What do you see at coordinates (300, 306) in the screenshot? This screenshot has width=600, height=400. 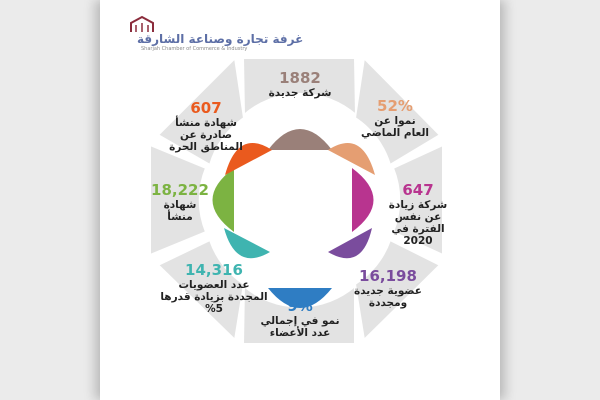 I see `stat-value: 9%` at bounding box center [300, 306].